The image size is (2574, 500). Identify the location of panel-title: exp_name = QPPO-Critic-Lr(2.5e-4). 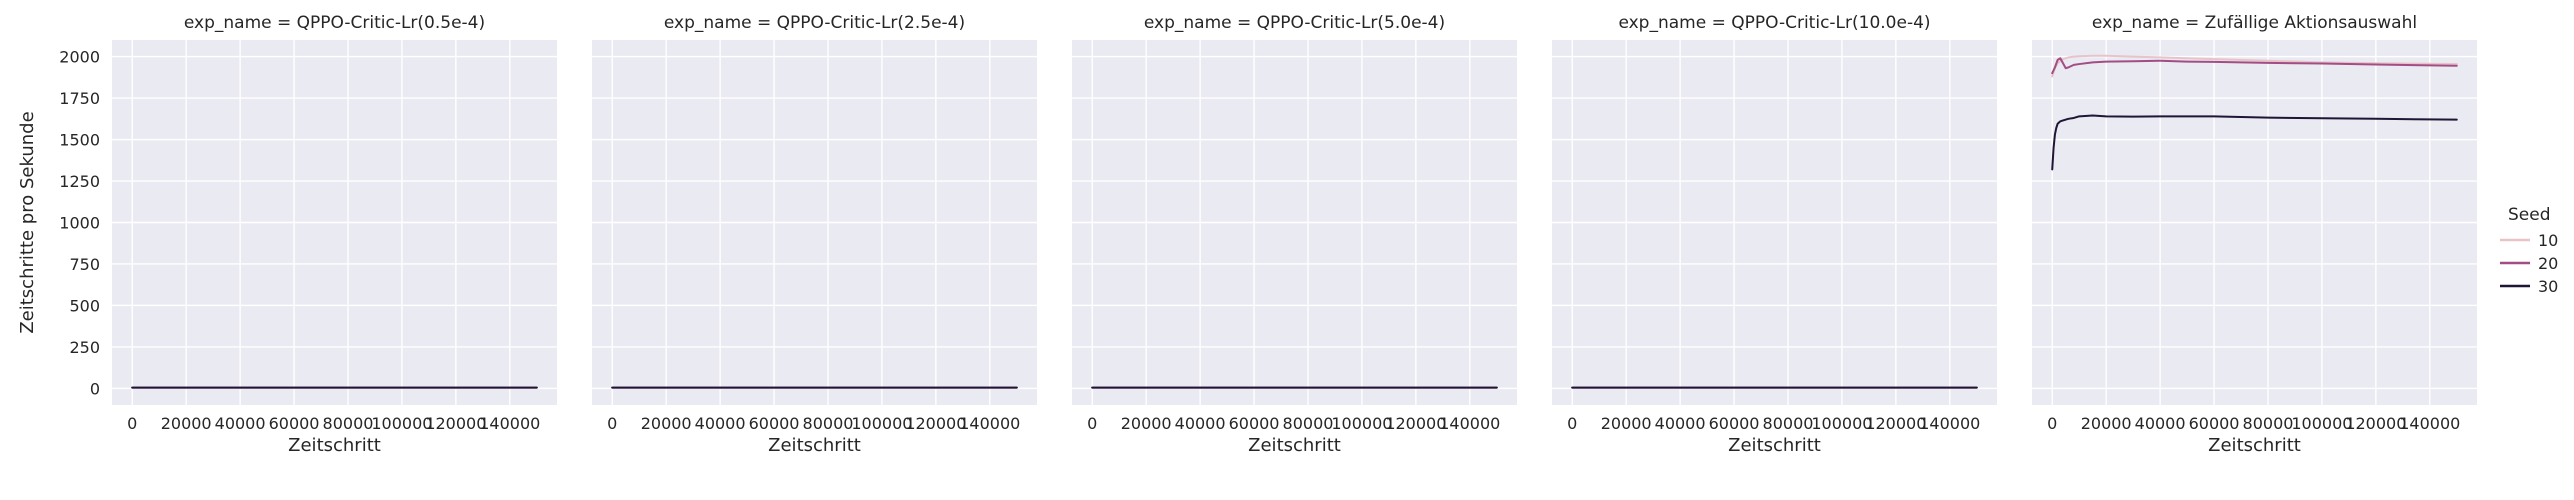
(814, 23).